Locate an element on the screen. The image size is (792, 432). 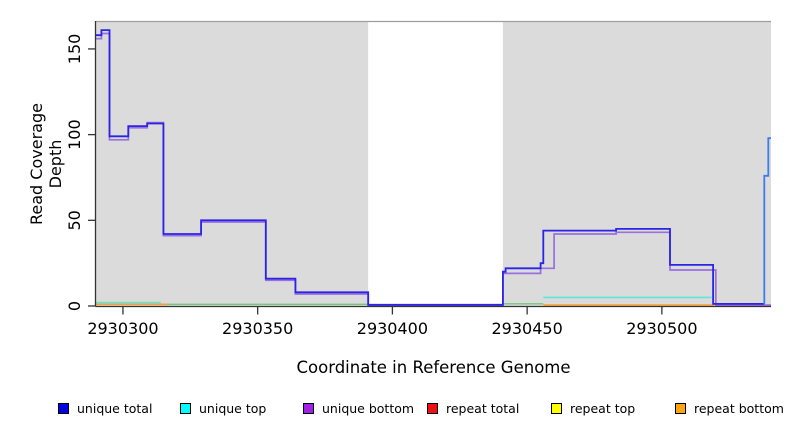
y-tick-label: 50 is located at coordinates (74, 220).